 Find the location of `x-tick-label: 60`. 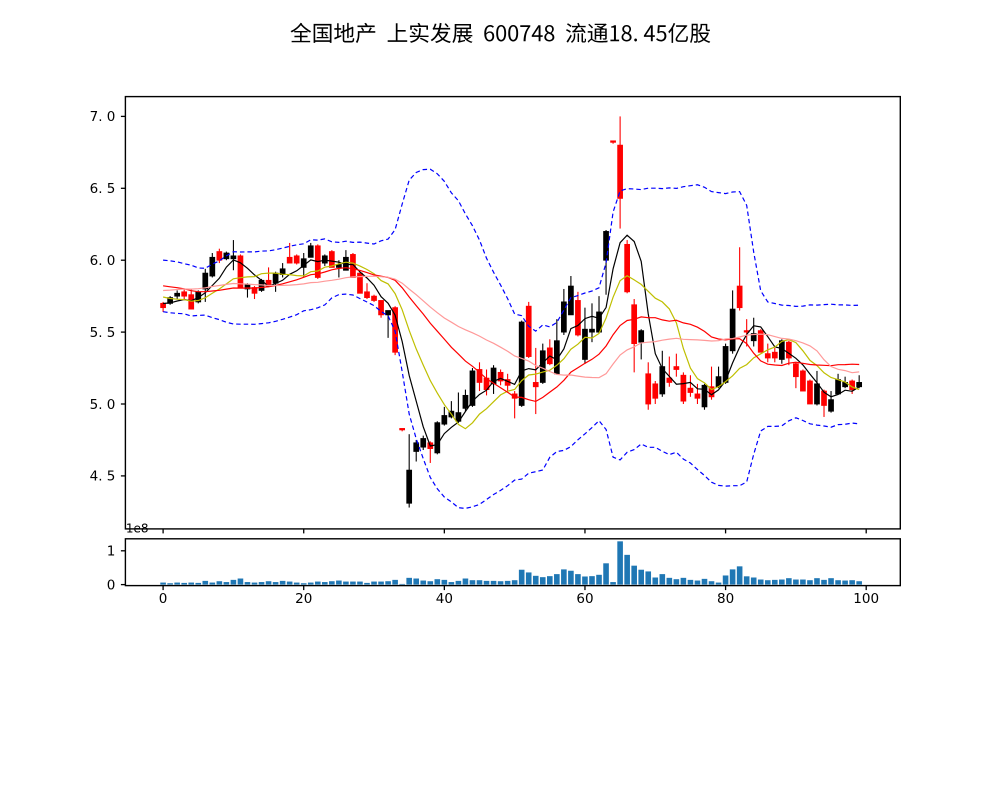

x-tick-label: 60 is located at coordinates (584, 599).